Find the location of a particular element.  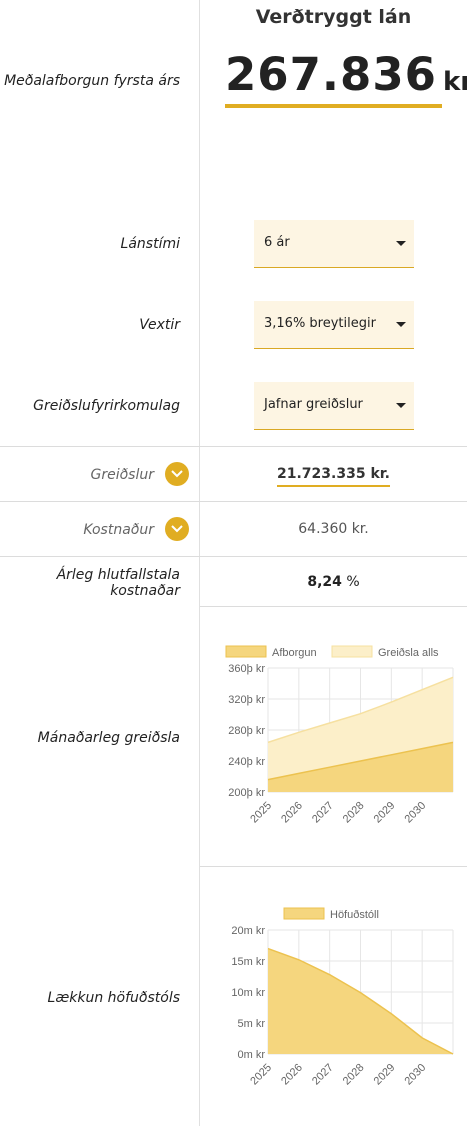

y-tick-label: 200þ kr is located at coordinates (246, 793).